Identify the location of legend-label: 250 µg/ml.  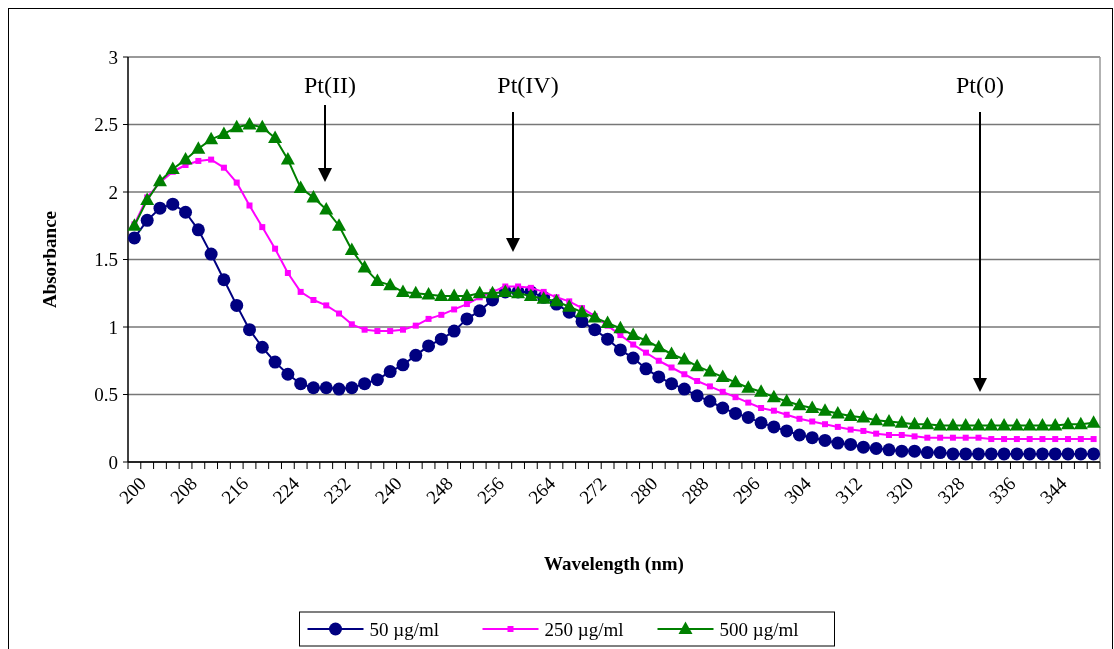
(584, 629).